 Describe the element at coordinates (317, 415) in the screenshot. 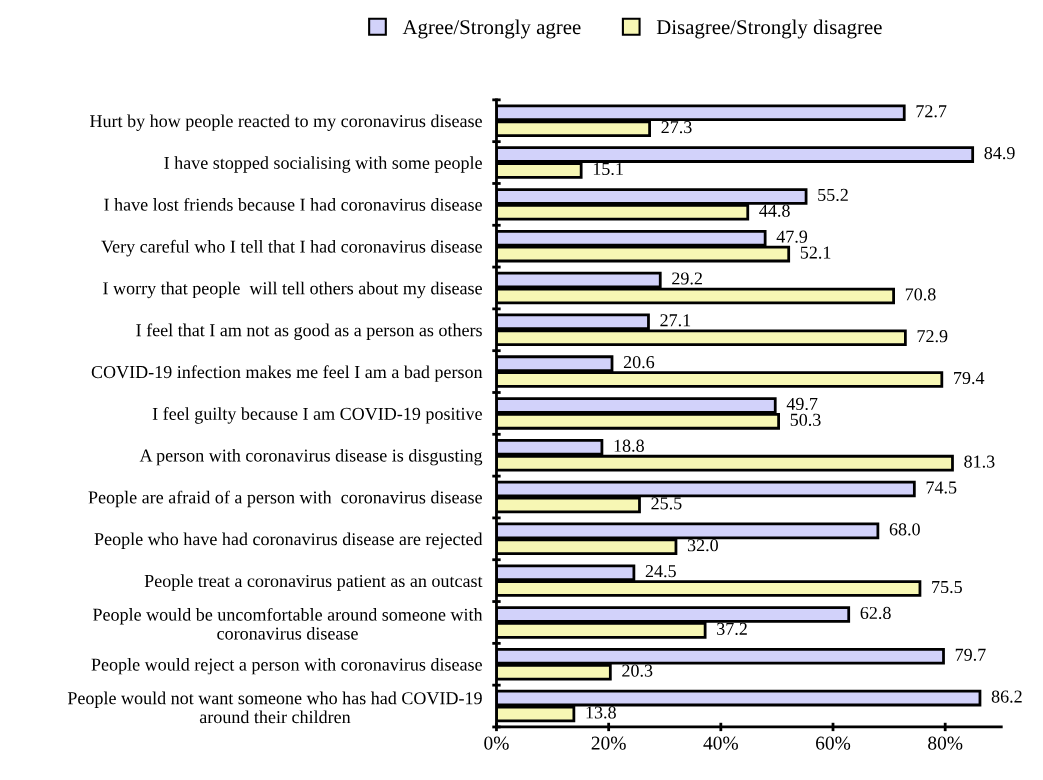

I see `y-tick-label: I feel guilty because I am COVID-19 positive` at that location.